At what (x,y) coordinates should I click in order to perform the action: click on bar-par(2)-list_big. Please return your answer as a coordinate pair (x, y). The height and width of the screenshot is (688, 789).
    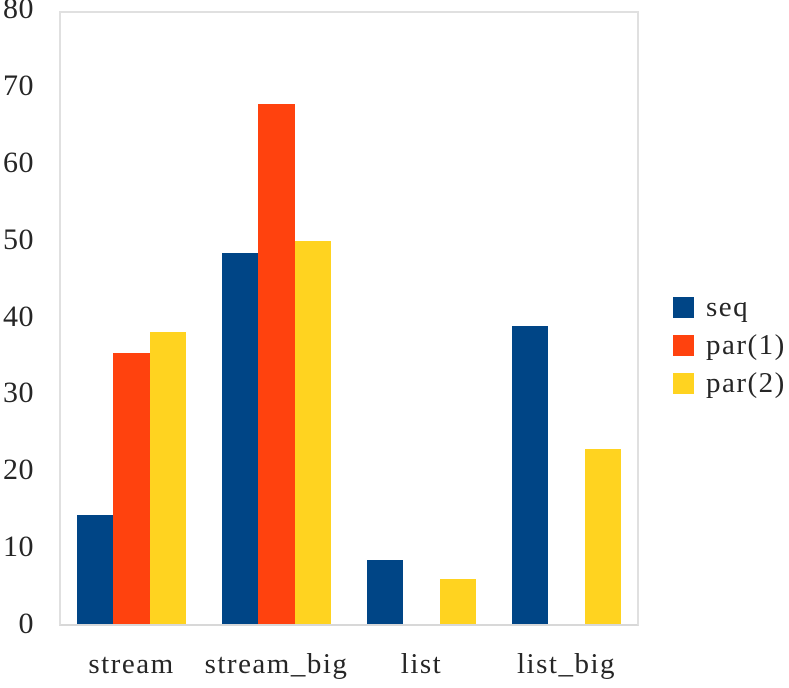
    Looking at the image, I should click on (603, 536).